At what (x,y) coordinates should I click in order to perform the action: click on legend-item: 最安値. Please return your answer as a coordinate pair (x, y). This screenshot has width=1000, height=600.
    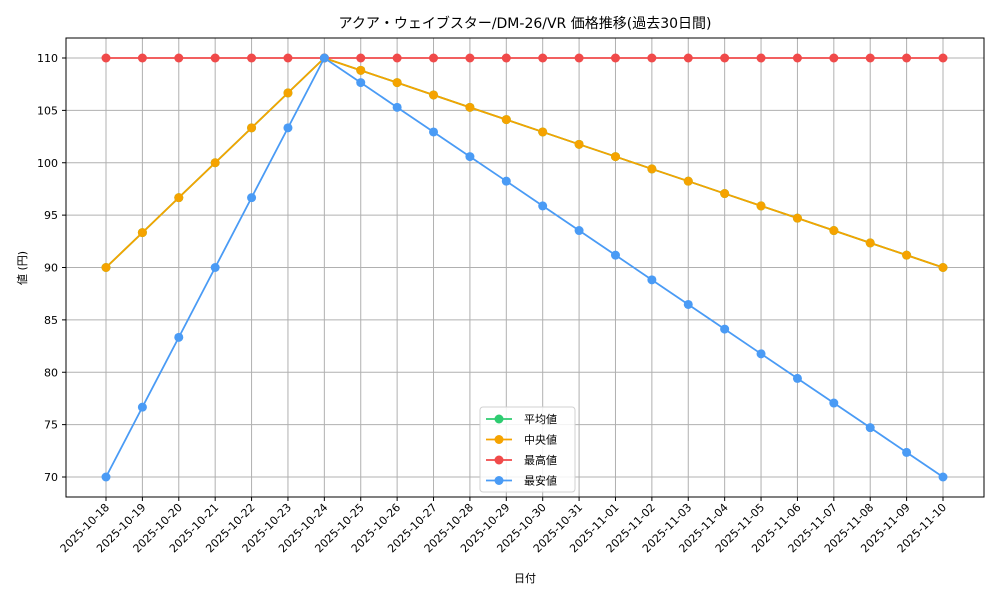
    Looking at the image, I should click on (521, 481).